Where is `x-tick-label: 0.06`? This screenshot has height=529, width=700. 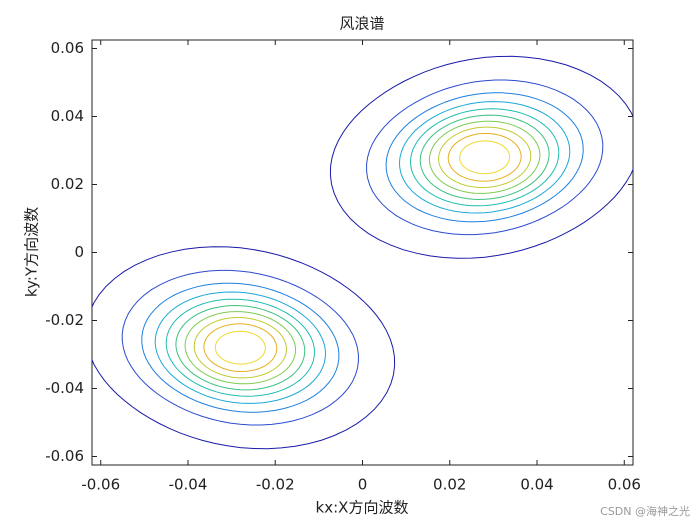
x-tick-label: 0.06 is located at coordinates (624, 485).